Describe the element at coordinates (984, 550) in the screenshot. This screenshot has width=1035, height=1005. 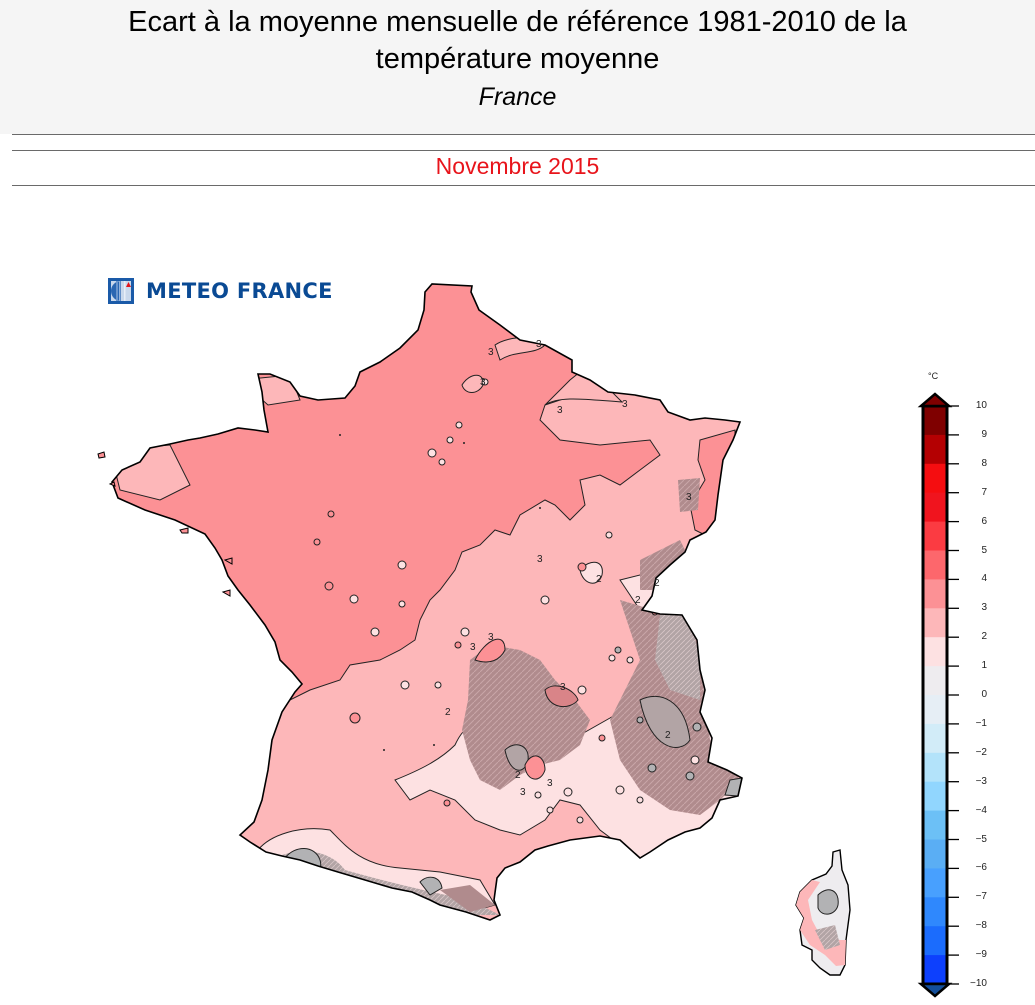
I see `tick-label: 5` at that location.